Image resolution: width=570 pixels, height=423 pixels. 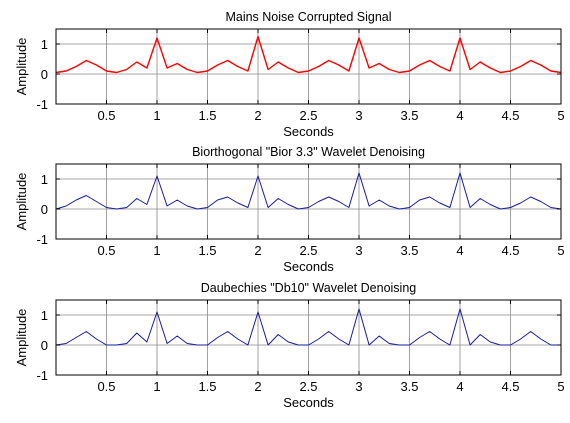 What do you see at coordinates (309, 288) in the screenshot?
I see `chart-title: Daubechies "Db10" Wavelet Denoising` at bounding box center [309, 288].